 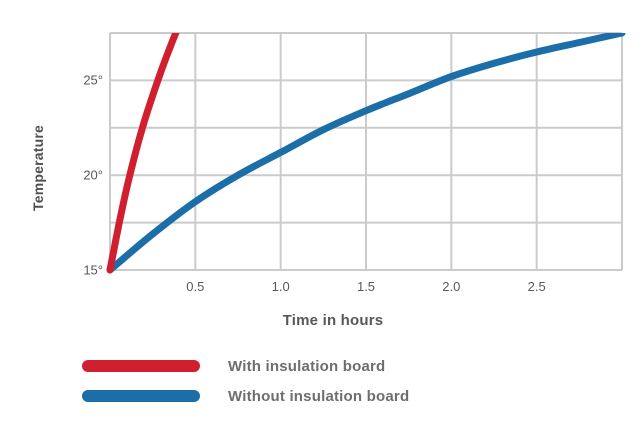 I want to click on legend-label: With insulation board, so click(x=307, y=366).